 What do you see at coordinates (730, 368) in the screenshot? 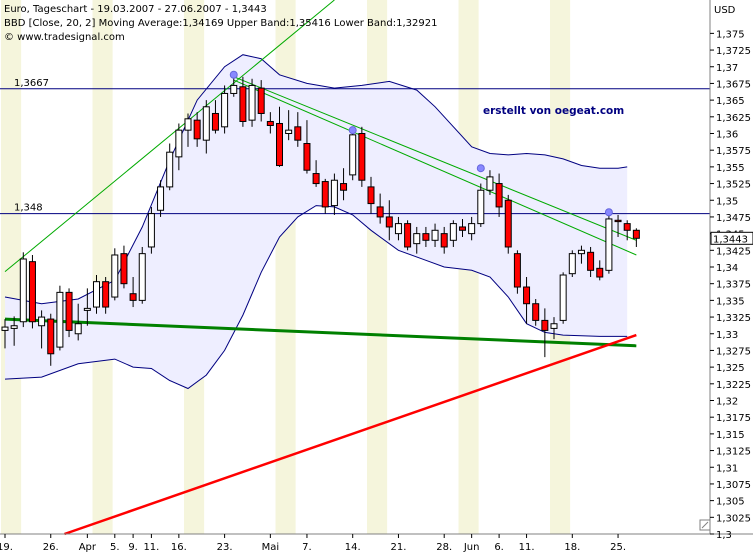
I see `y-tick-label: 1,325` at bounding box center [730, 368].